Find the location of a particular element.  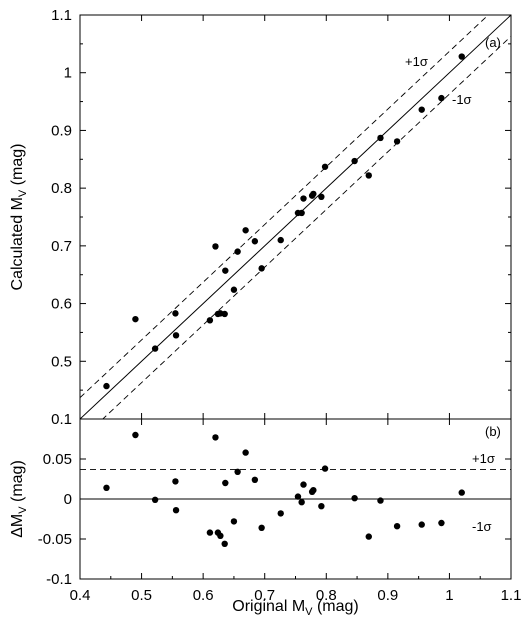

y-tick-label-a: 1 is located at coordinates (68, 73).